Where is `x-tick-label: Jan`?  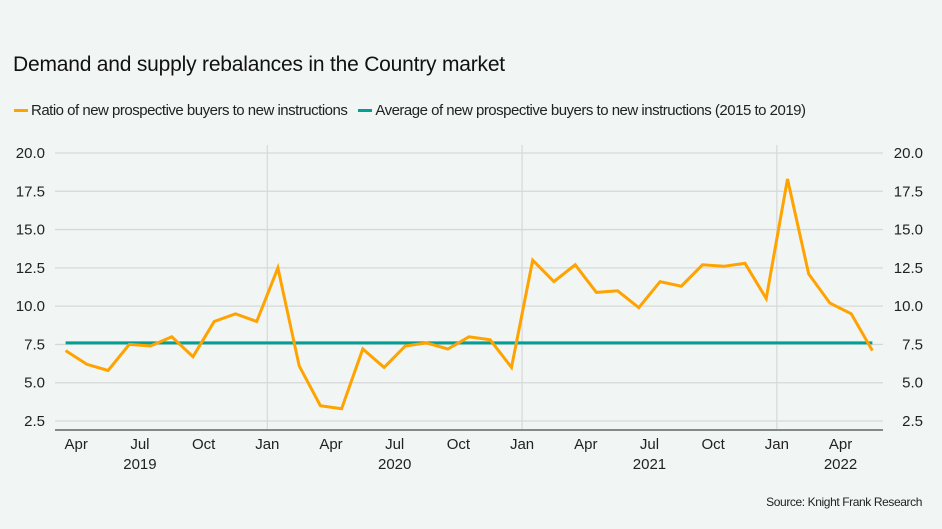
x-tick-label: Jan is located at coordinates (267, 444).